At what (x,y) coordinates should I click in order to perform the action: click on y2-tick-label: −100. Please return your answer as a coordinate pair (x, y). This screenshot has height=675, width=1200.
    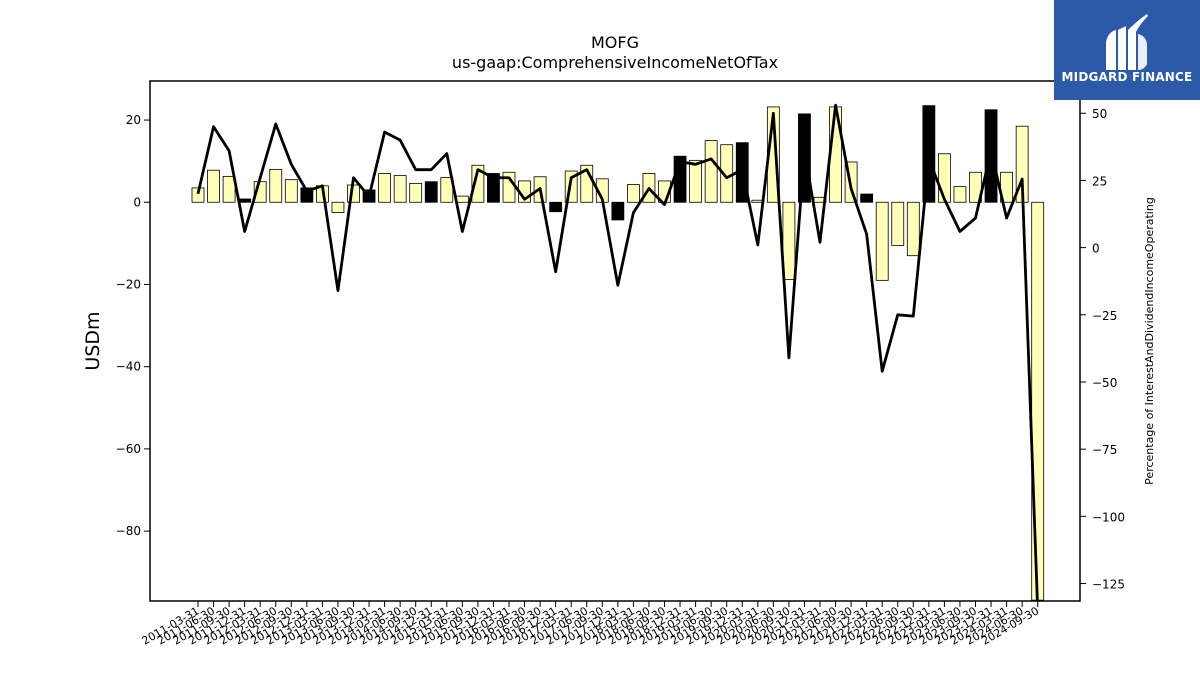
    Looking at the image, I should click on (1108, 517).